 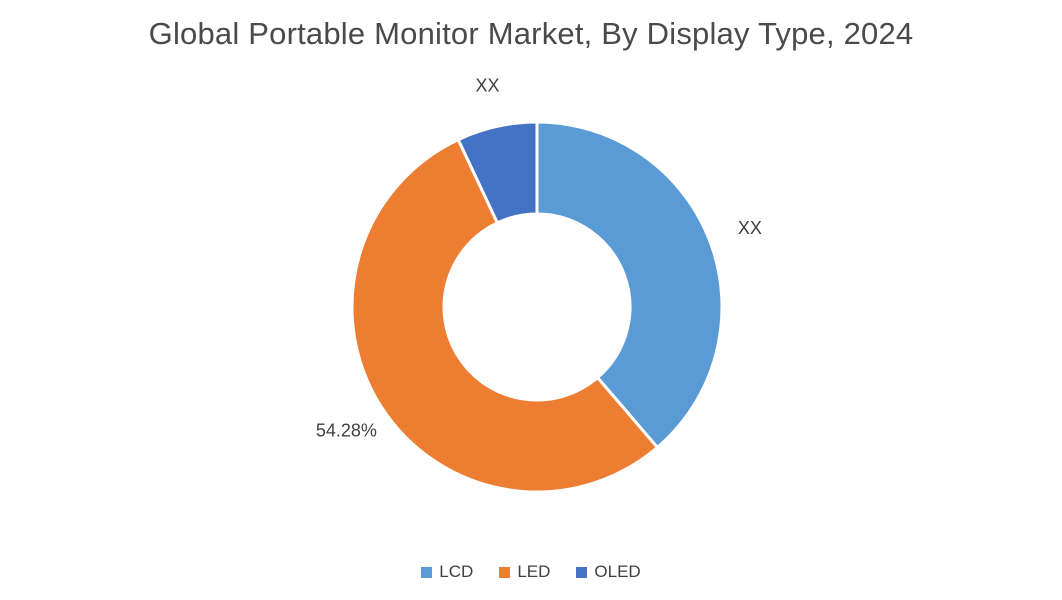 I want to click on legend-label-oled: OLED, so click(x=617, y=571).